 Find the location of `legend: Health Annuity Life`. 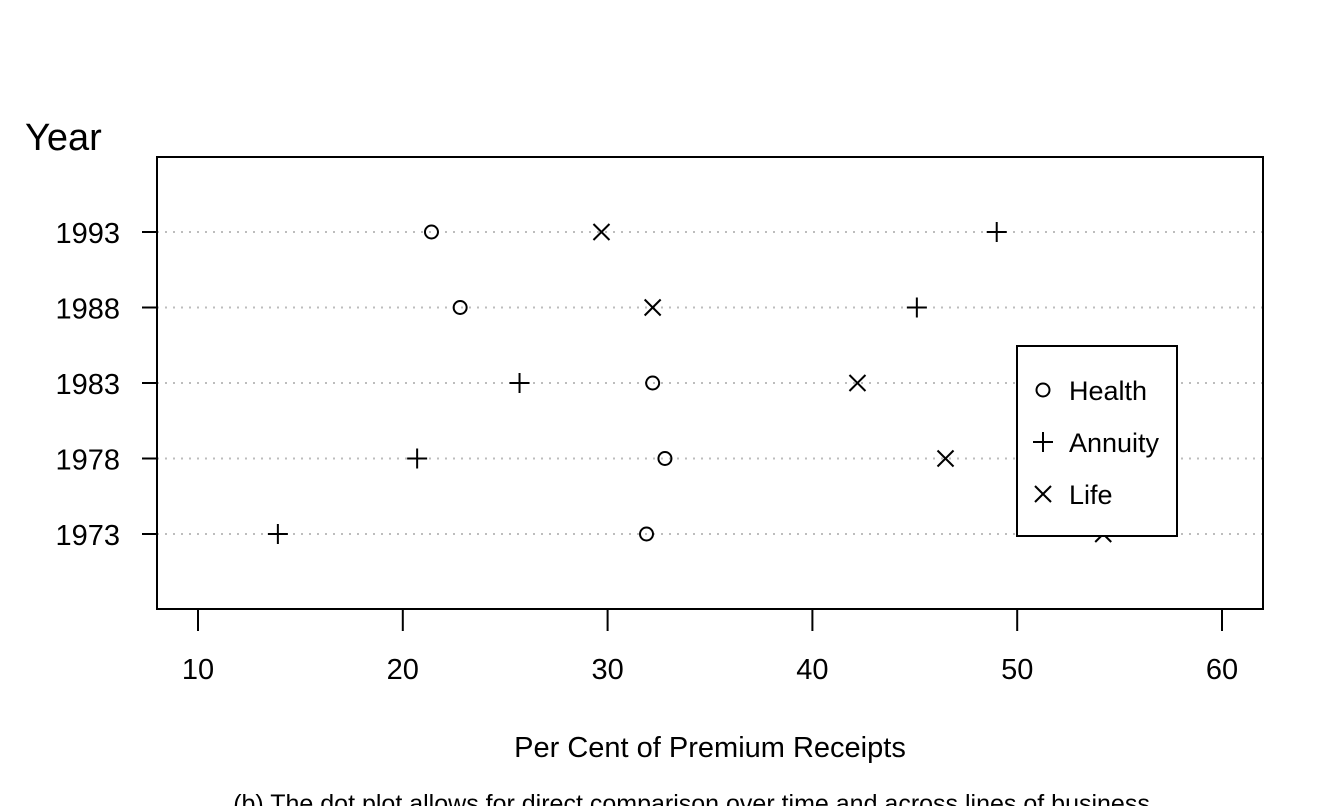

legend: Health Annuity Life is located at coordinates (1097, 441).